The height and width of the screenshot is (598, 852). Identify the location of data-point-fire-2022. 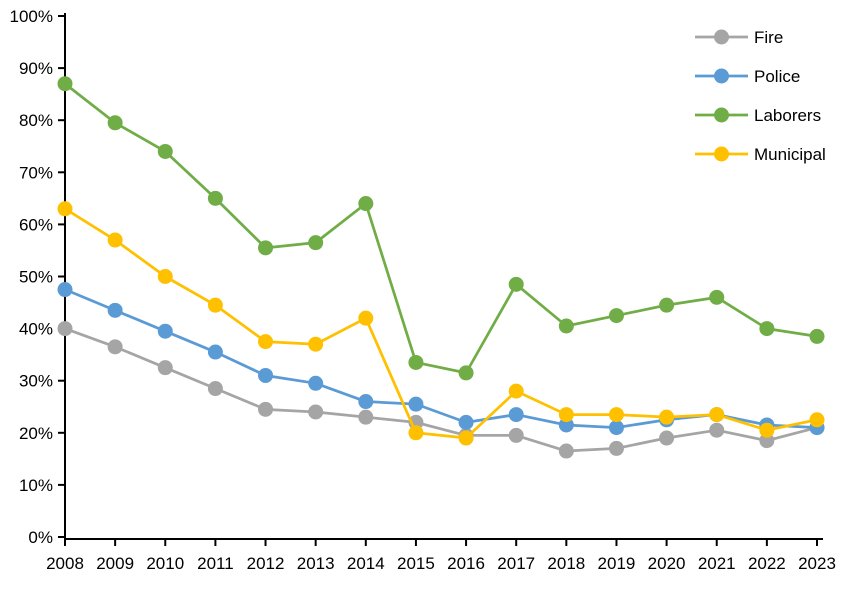
(767, 441).